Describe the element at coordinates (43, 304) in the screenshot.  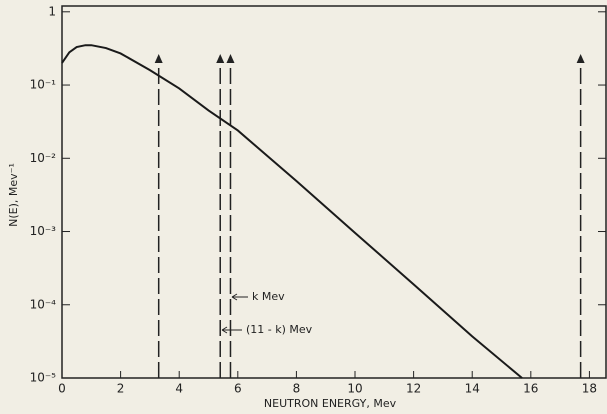
I see `y-tick-label: 10⁻⁴` at that location.